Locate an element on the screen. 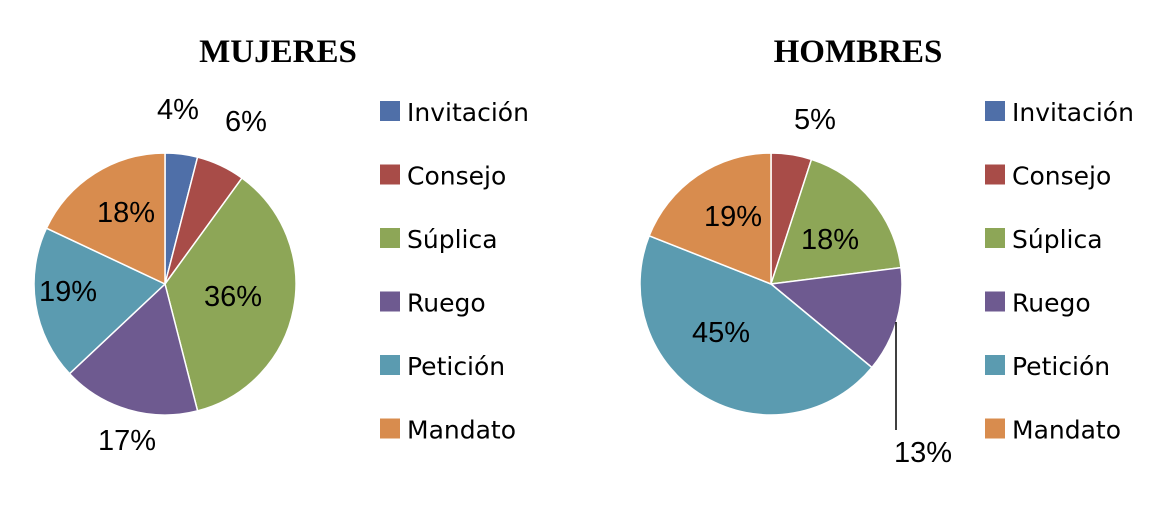 This screenshot has height=506, width=1176. pie-labels: 4% 6% 36% 17% 19% 18% is located at coordinates (153, 275).